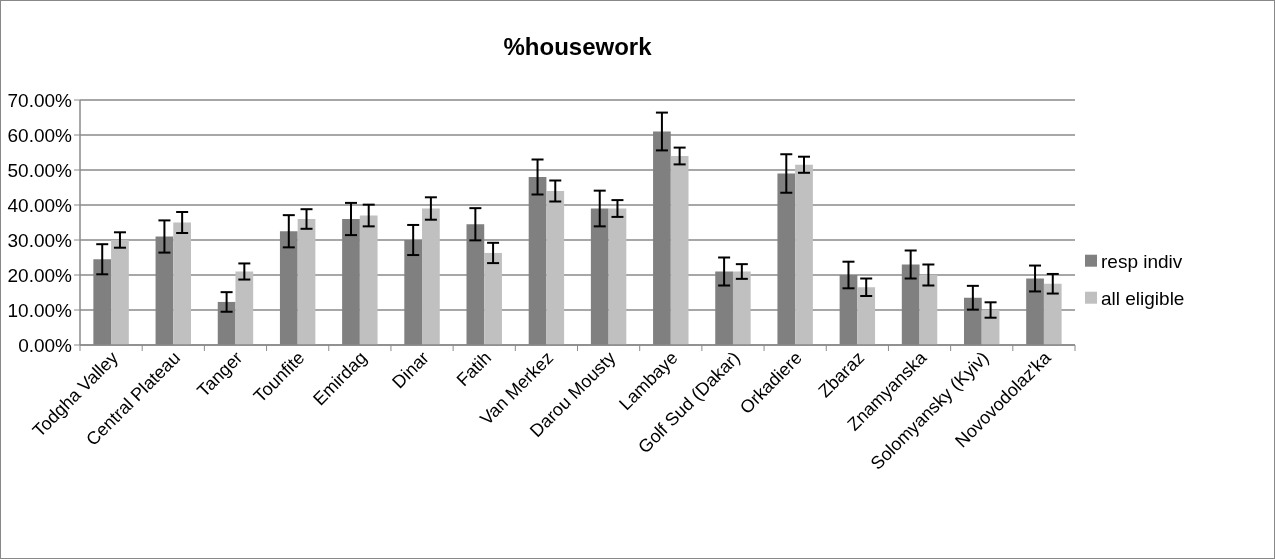 Image resolution: width=1275 pixels, height=559 pixels. I want to click on y-tick-label: 60.00%, so click(40, 135).